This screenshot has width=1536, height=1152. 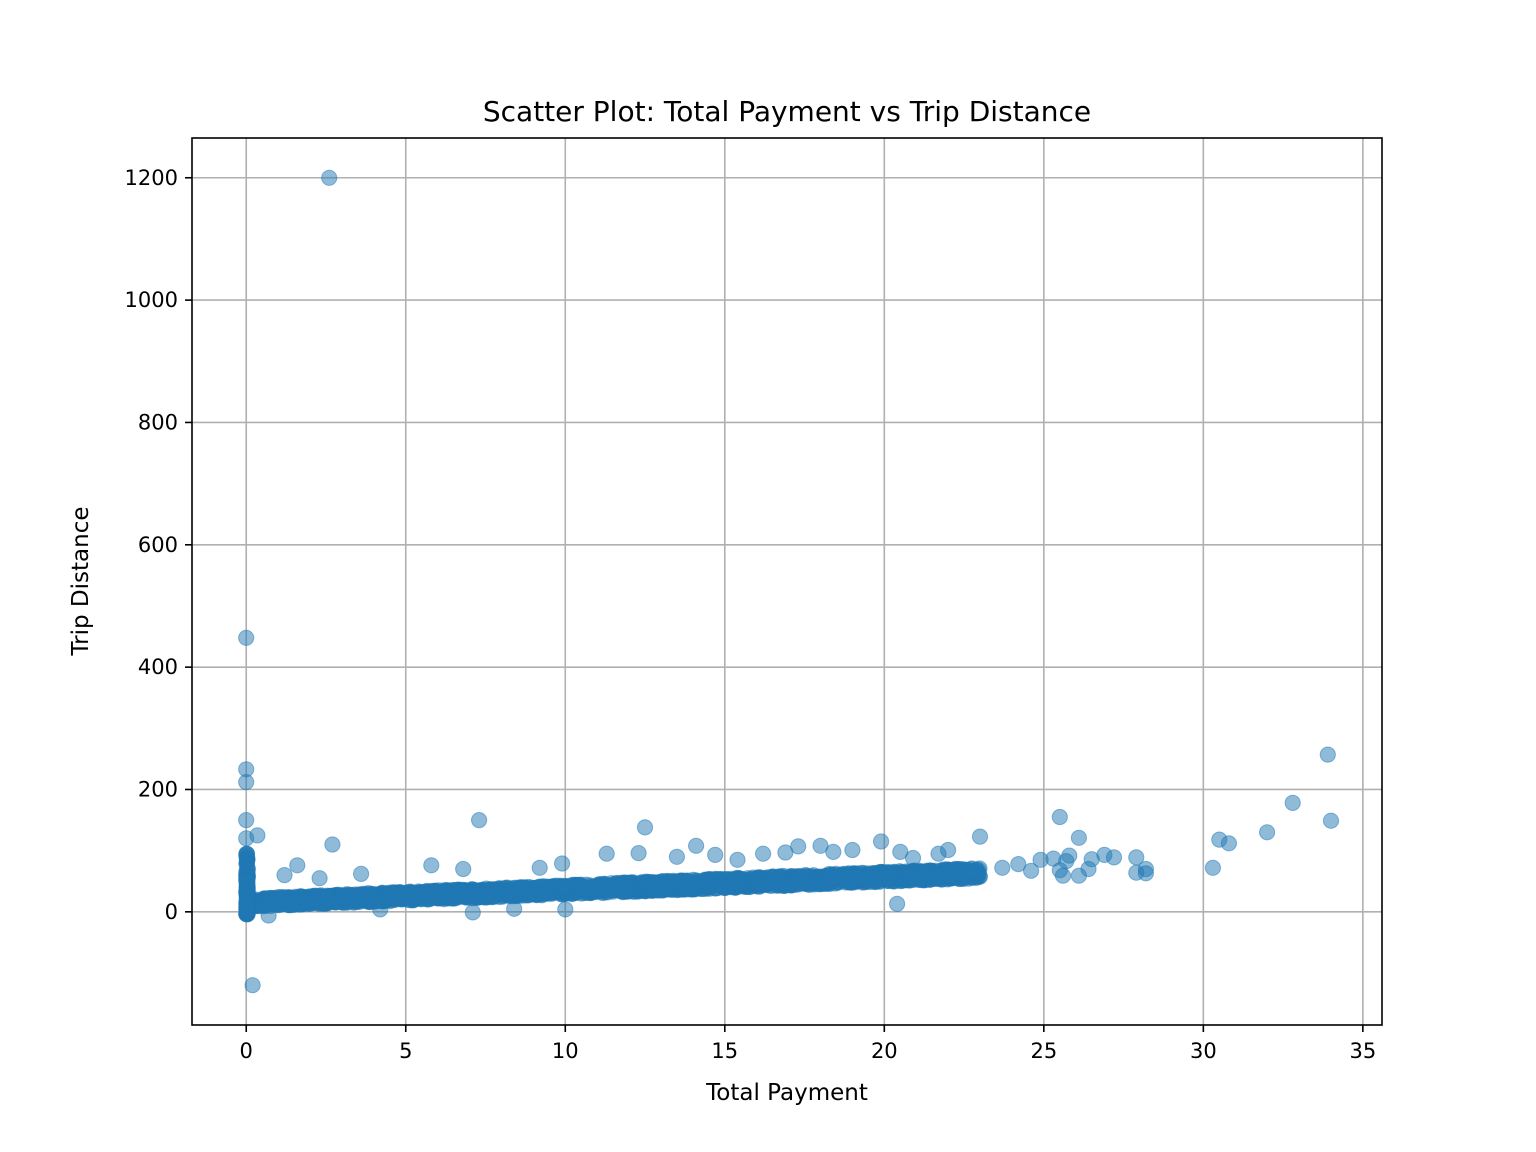 What do you see at coordinates (158, 789) in the screenshot?
I see `y-tick-label: 200` at bounding box center [158, 789].